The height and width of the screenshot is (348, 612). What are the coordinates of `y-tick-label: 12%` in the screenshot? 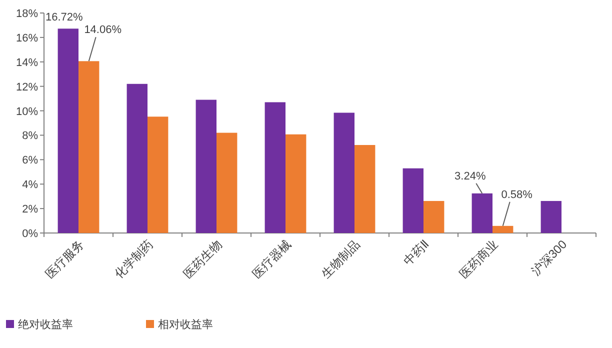 It's located at (27, 87).